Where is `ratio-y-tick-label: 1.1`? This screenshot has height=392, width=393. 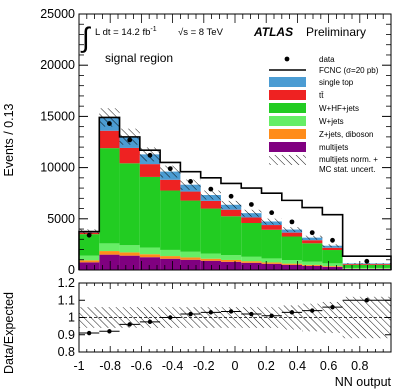
ratio-y-tick-label: 1.1 is located at coordinates (66, 300).